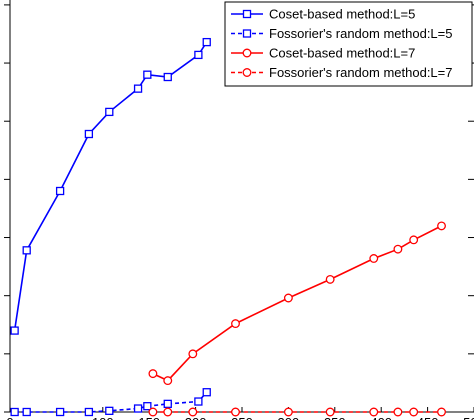 The width and height of the screenshot is (474, 420). Describe the element at coordinates (242, 417) in the screenshot. I see `x-tick-label: 250` at that location.